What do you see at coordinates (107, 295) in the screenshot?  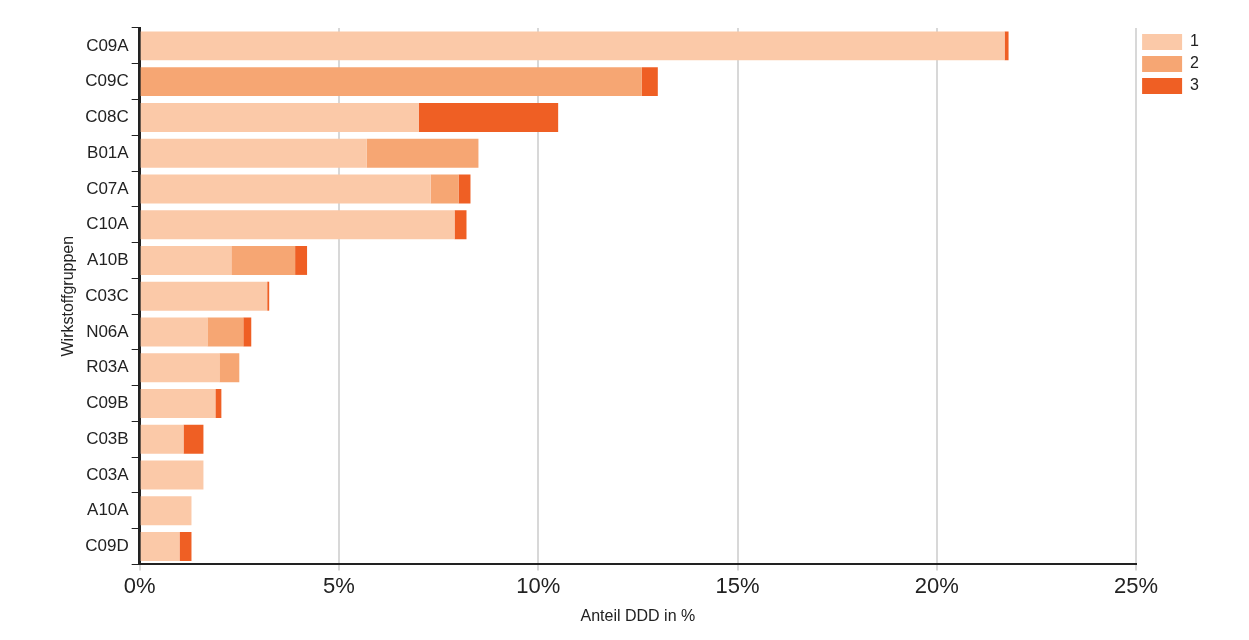 I see `y-tick-label: C03C` at bounding box center [107, 295].